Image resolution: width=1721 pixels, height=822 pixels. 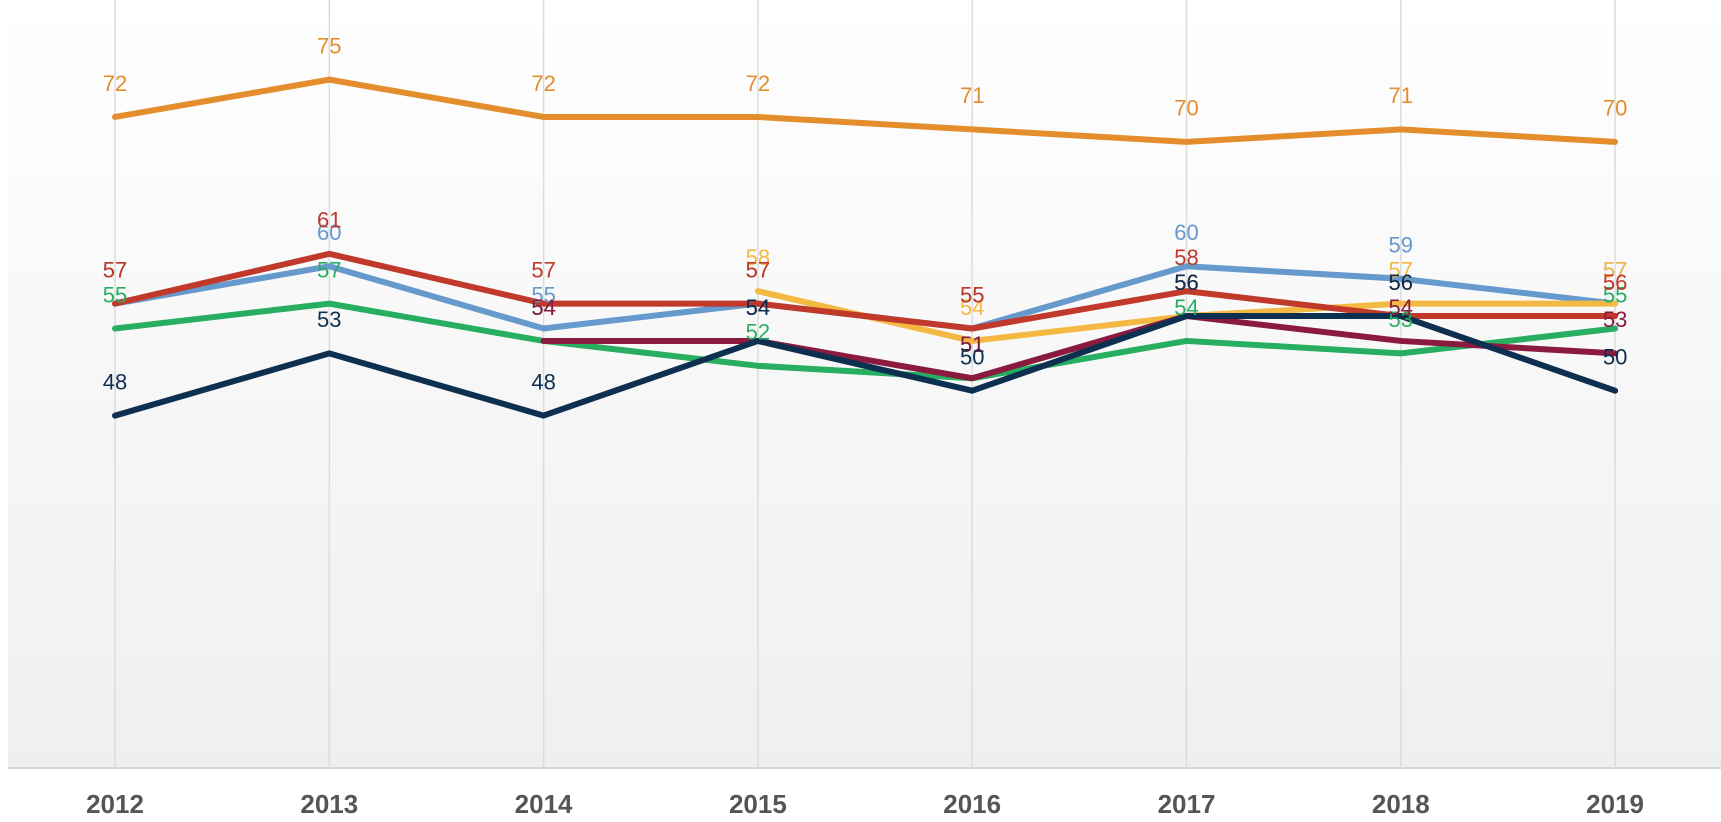 I want to click on x-tick-label: 2015, so click(x=758, y=804).